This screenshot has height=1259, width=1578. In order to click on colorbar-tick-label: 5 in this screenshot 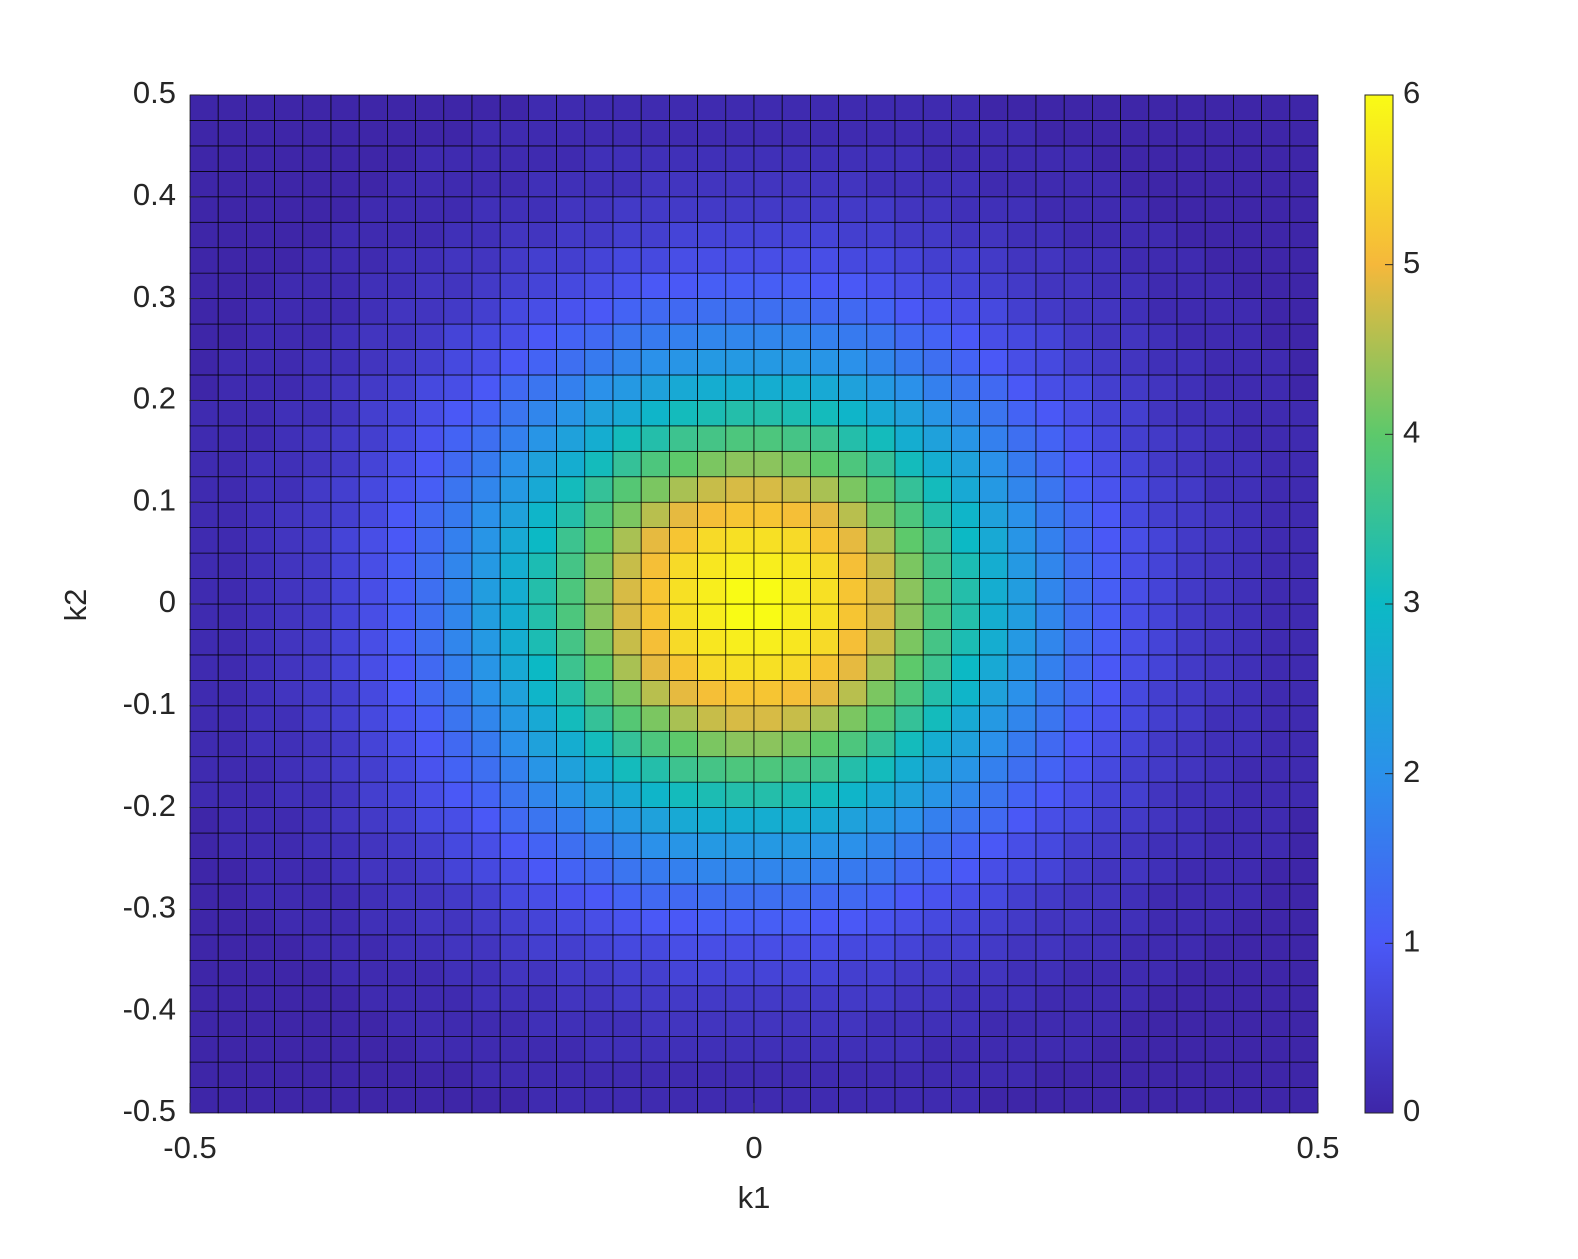, I will do `click(1411, 262)`.